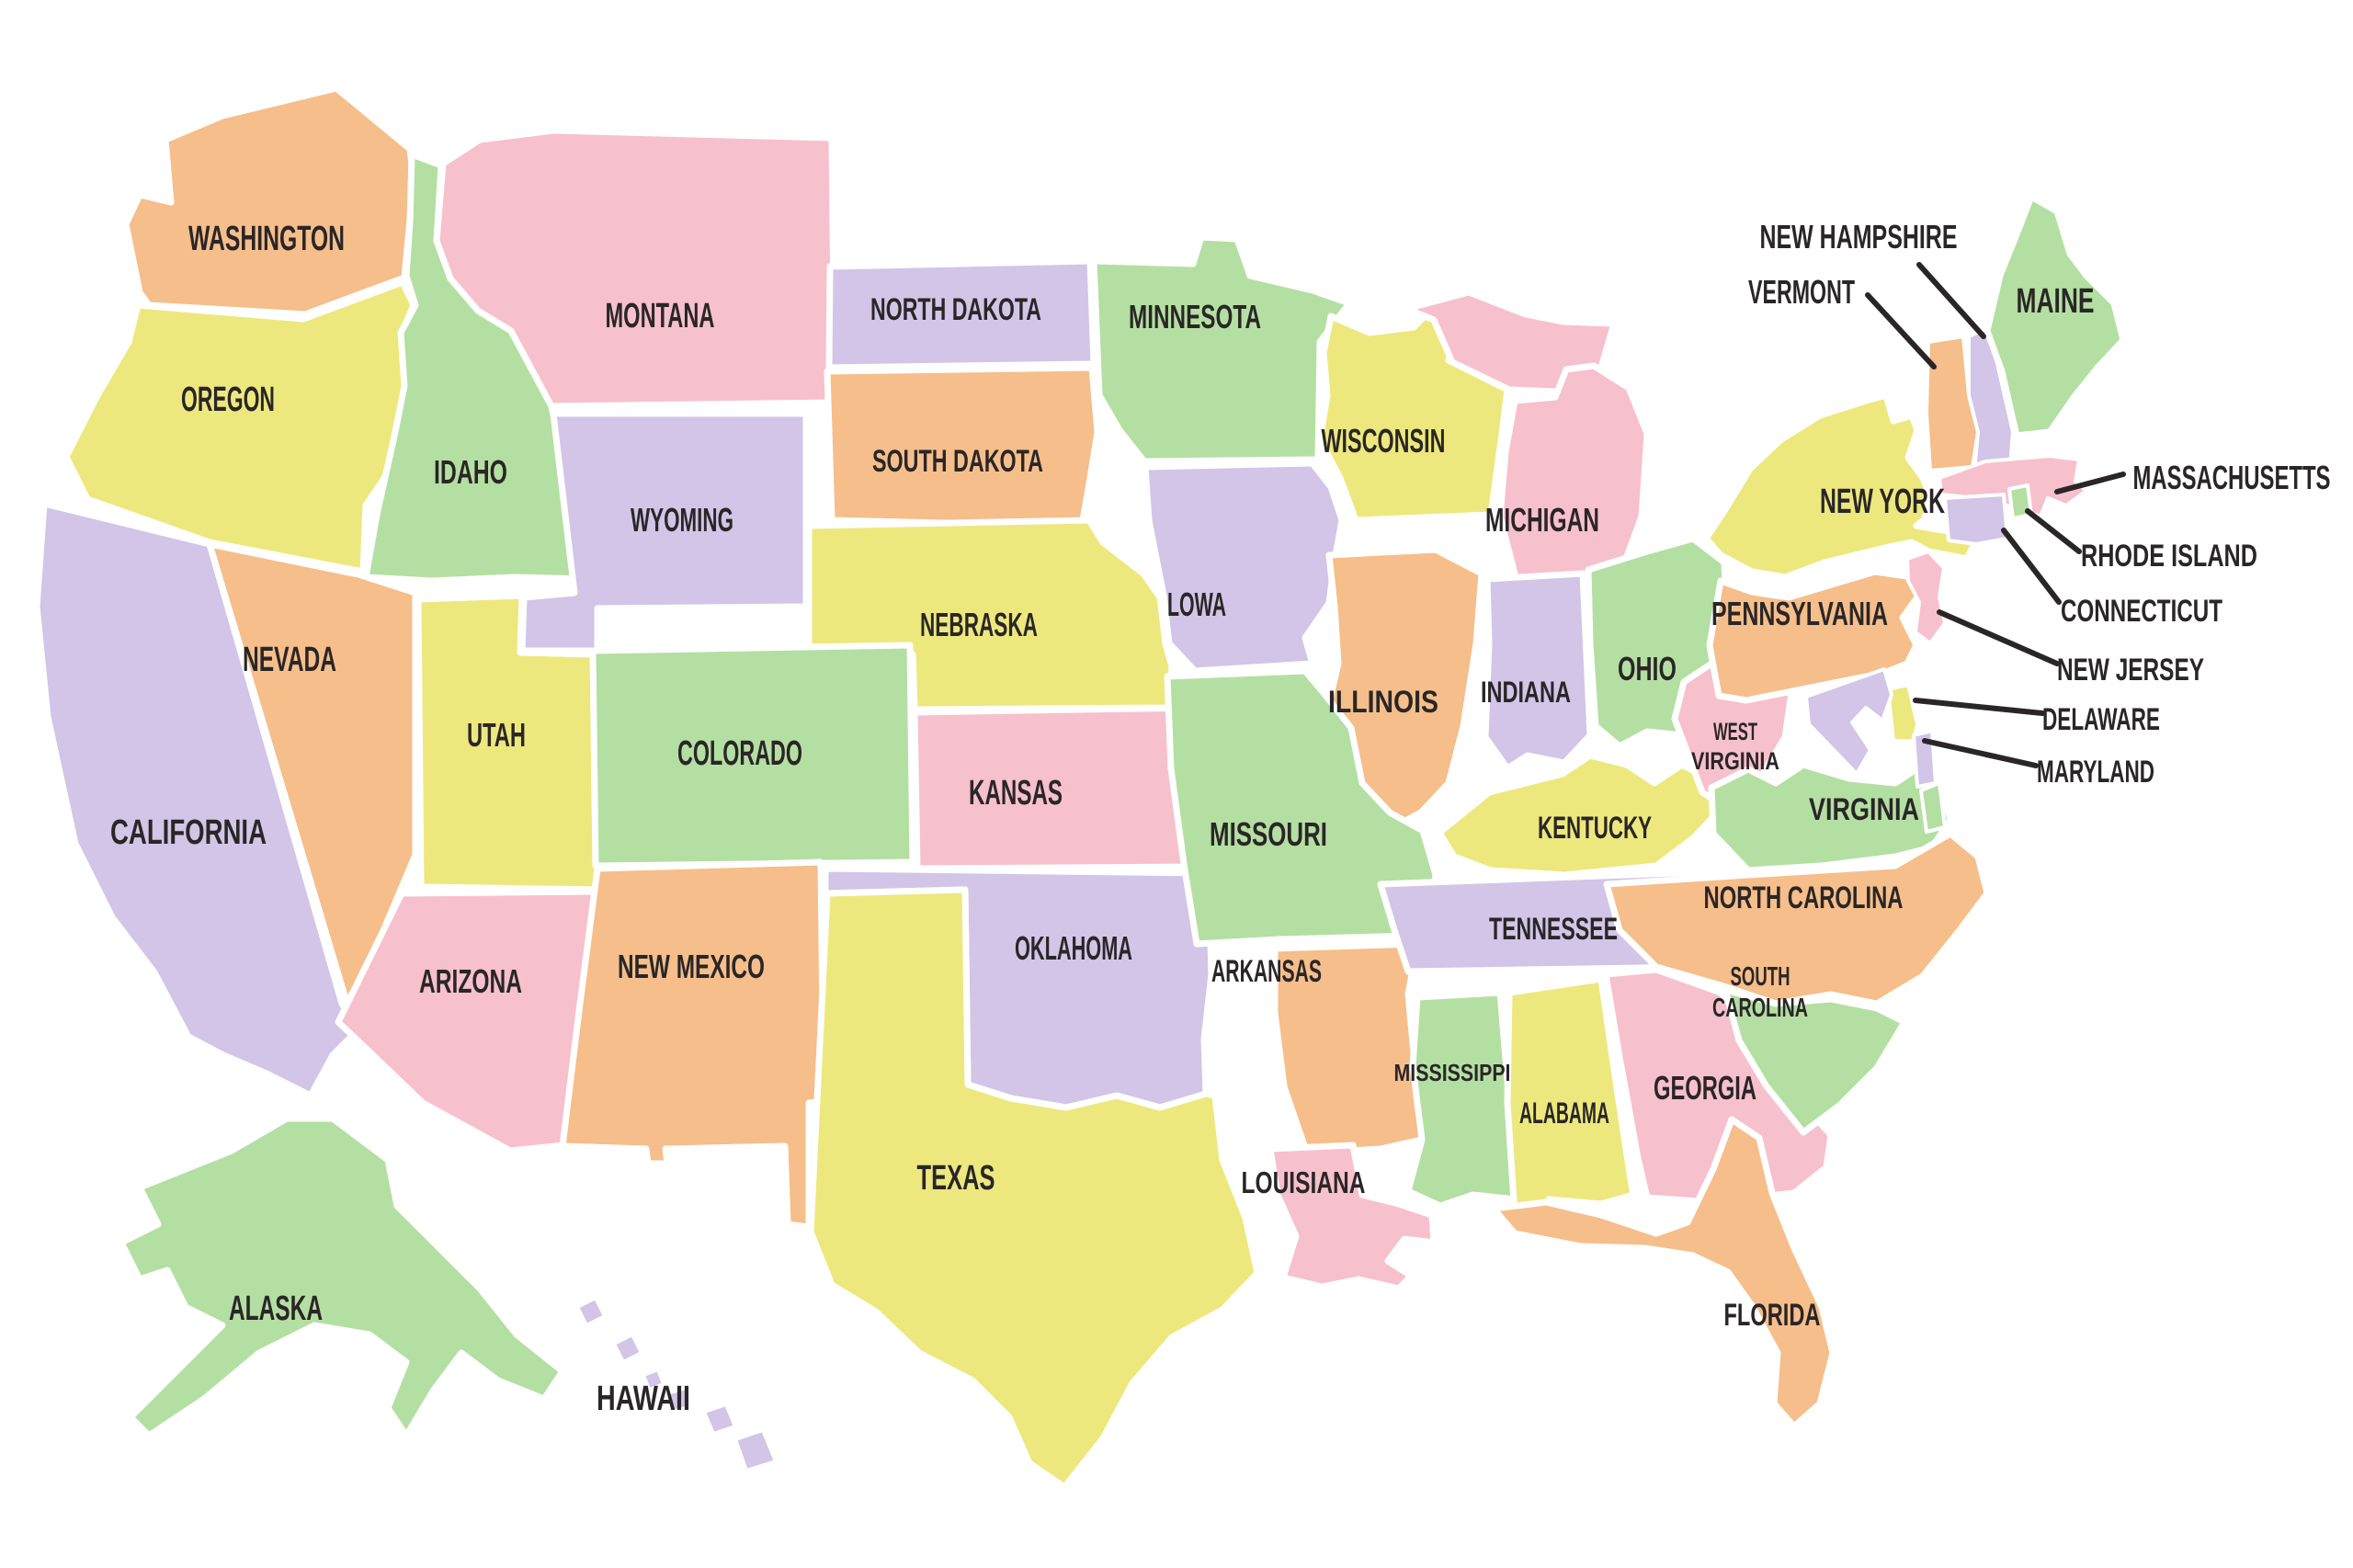  Describe the element at coordinates (1413, 412) in the screenshot. I see `state-shape-wisconsin` at that location.